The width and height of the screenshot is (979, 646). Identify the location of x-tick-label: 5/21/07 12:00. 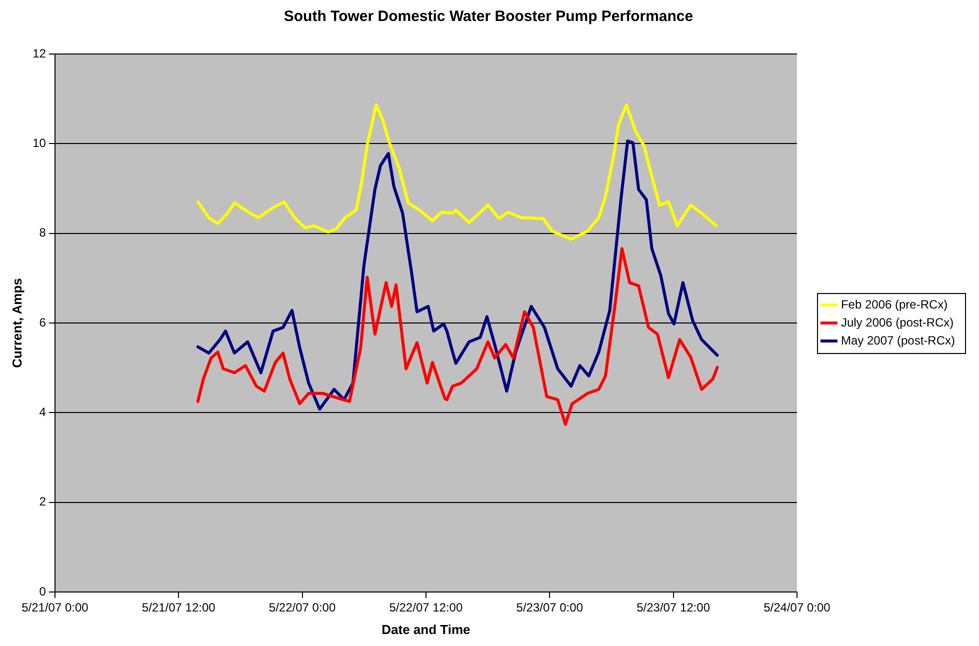
(179, 607).